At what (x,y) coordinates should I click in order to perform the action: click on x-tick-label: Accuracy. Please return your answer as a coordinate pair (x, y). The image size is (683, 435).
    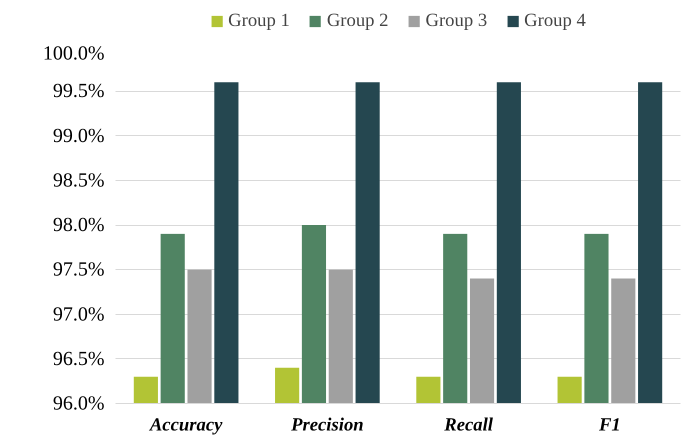
    Looking at the image, I should click on (186, 424).